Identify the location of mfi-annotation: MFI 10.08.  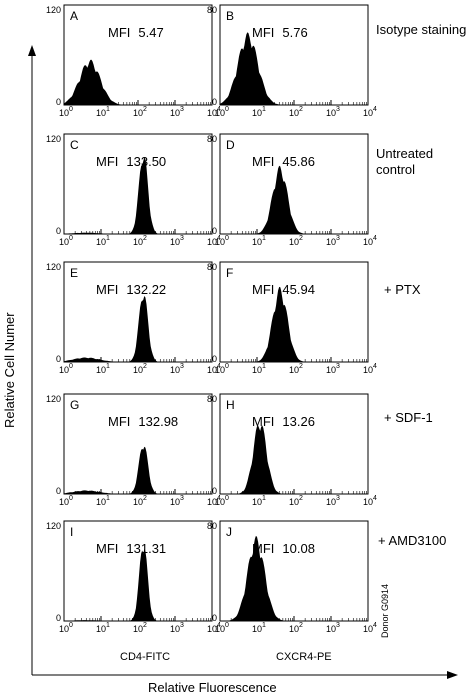
(283, 548).